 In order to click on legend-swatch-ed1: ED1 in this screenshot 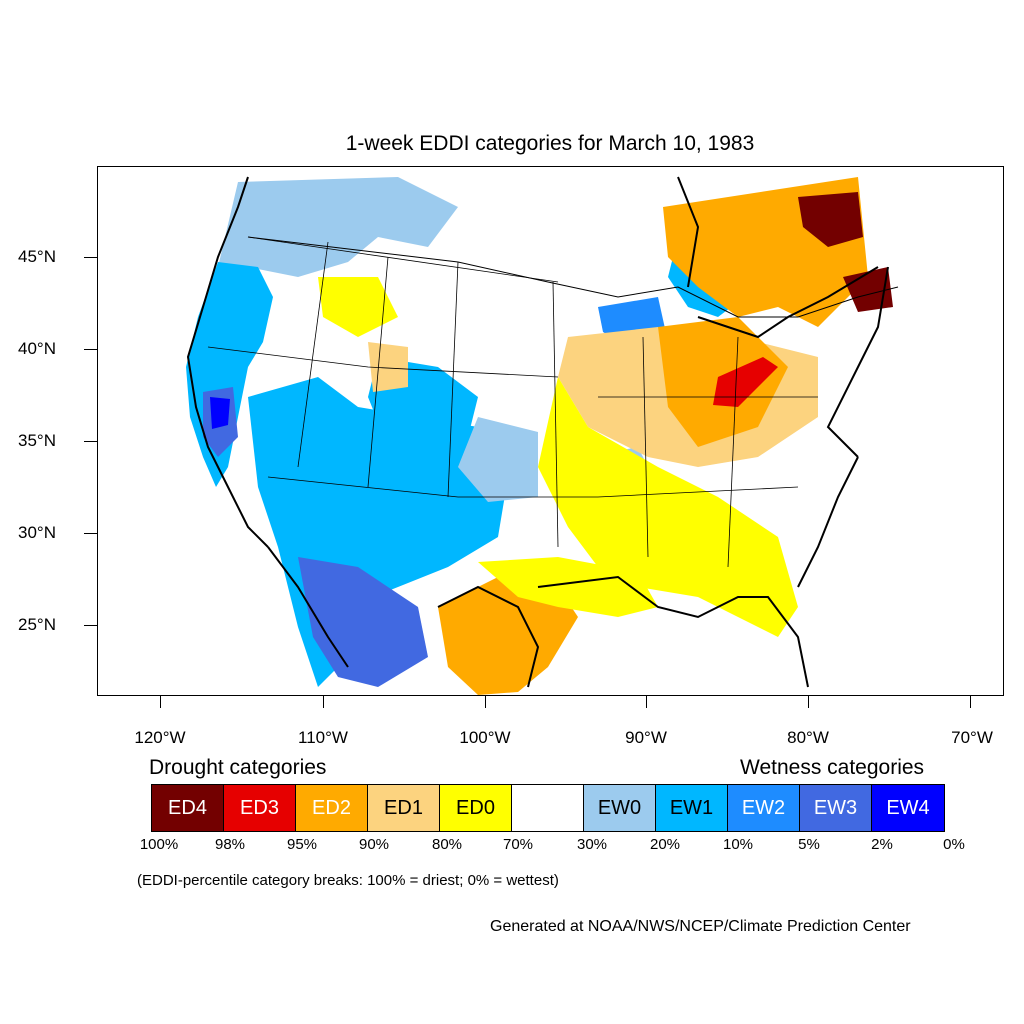, I will do `click(404, 808)`.